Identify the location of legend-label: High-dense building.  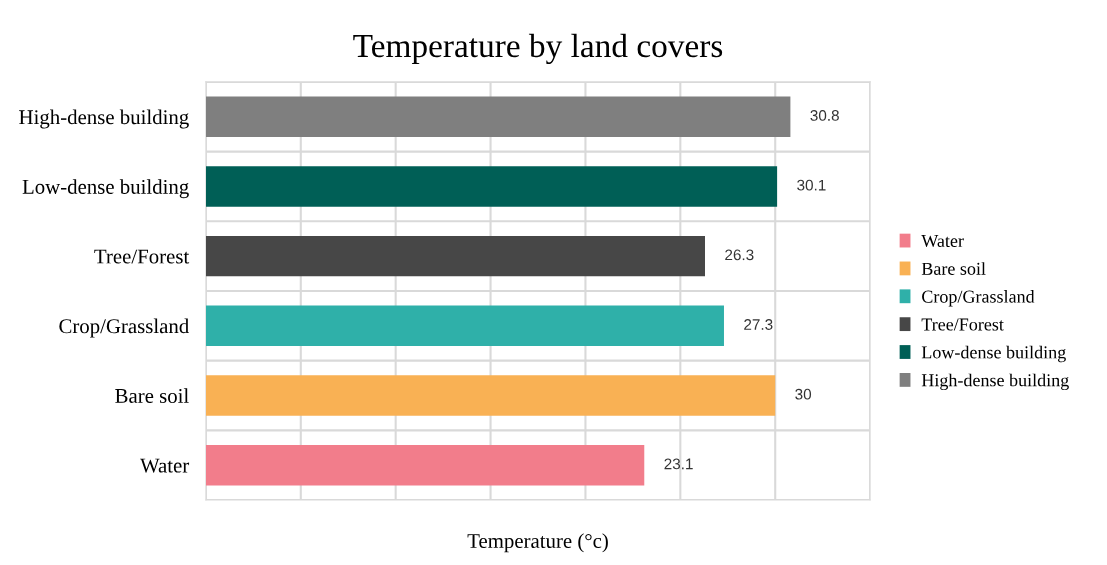
(995, 382).